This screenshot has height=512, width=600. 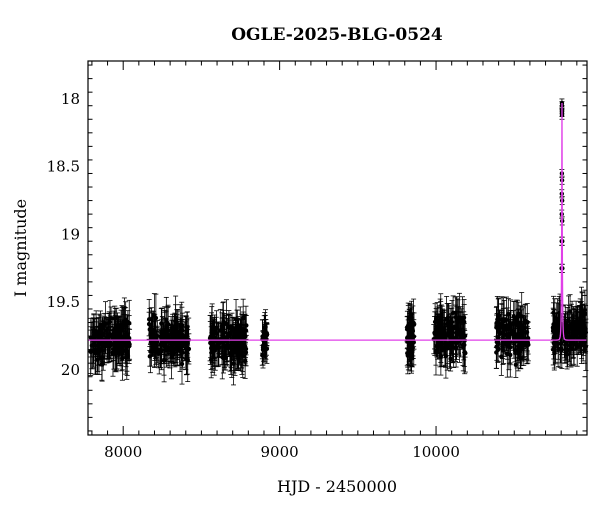 What do you see at coordinates (123, 452) in the screenshot?
I see `x-tick-label: 8000` at bounding box center [123, 452].